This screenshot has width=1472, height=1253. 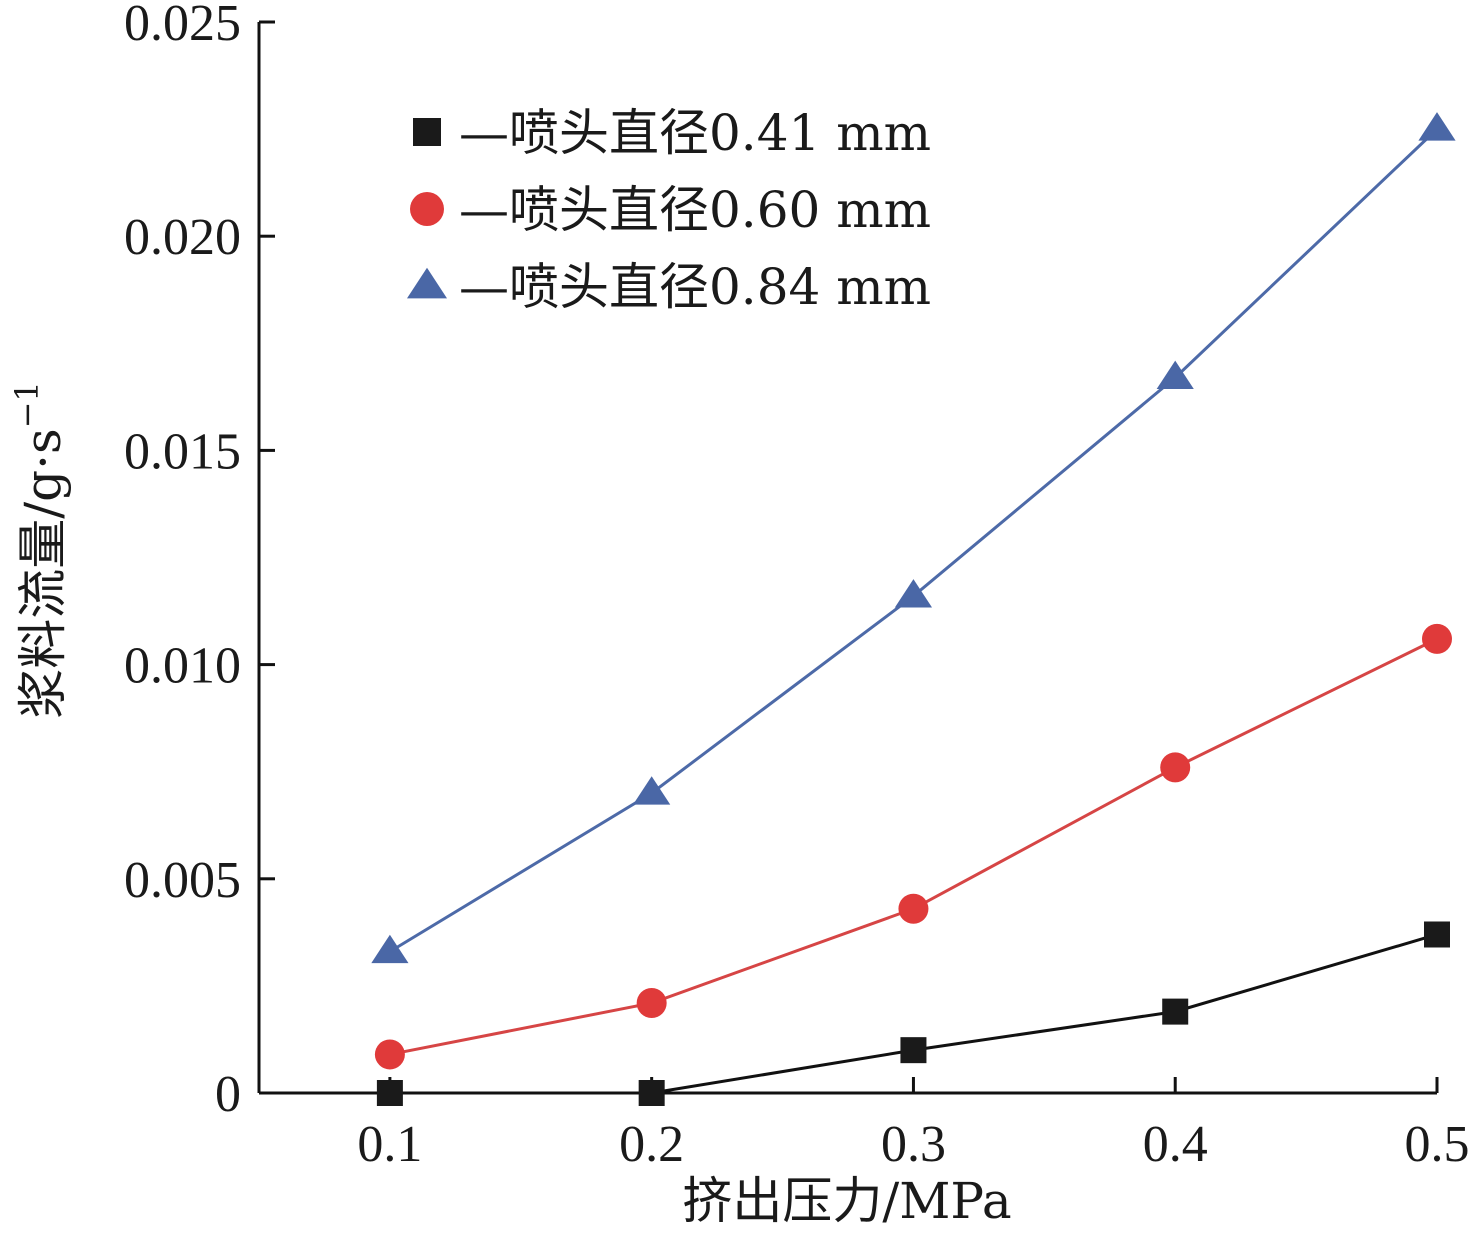 I want to click on y-tick-label: 0.005, so click(x=182, y=880).